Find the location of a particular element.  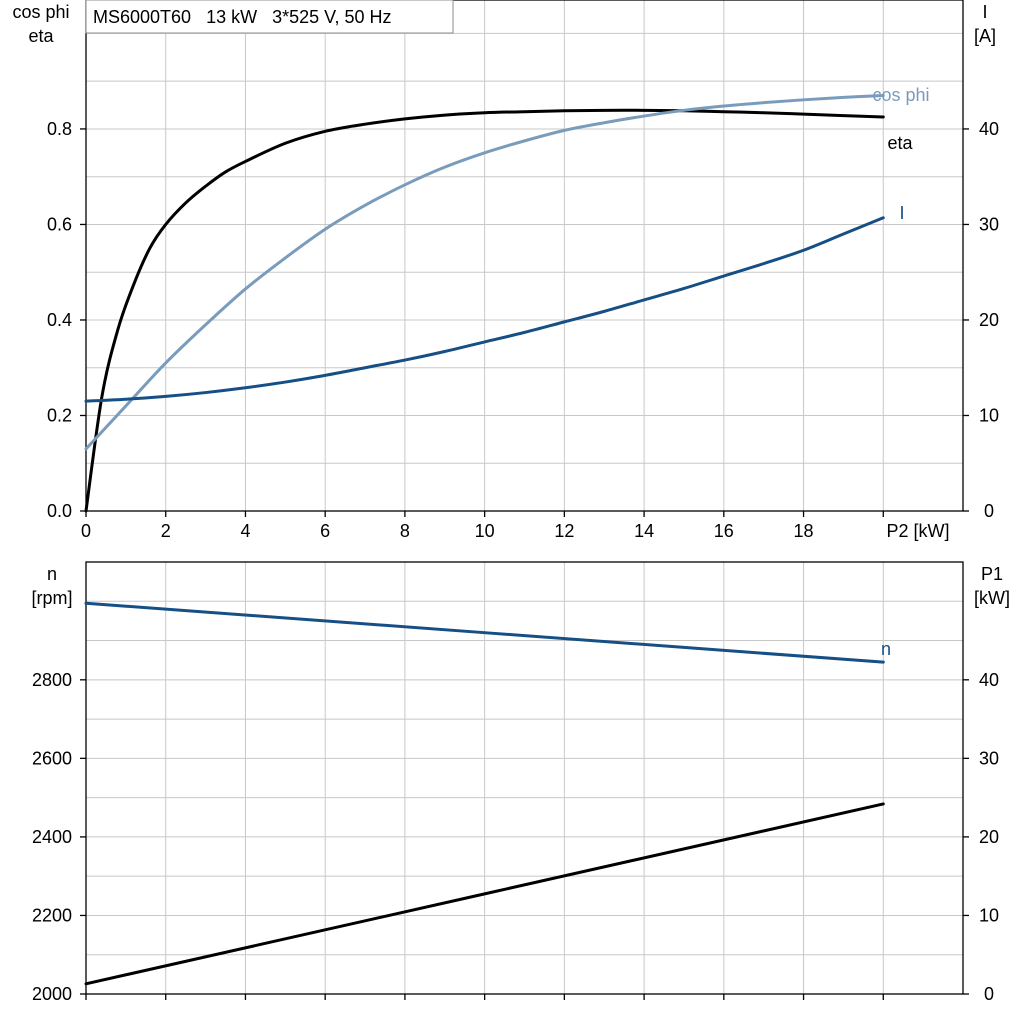

top-right-tick-label: 10 is located at coordinates (989, 415).